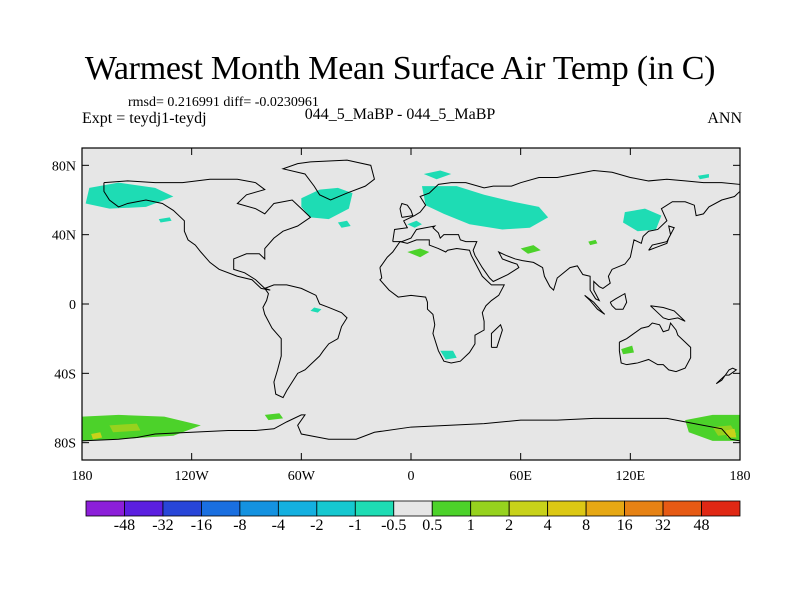  What do you see at coordinates (124, 525) in the screenshot?
I see `colorbar-label: -48` at bounding box center [124, 525].